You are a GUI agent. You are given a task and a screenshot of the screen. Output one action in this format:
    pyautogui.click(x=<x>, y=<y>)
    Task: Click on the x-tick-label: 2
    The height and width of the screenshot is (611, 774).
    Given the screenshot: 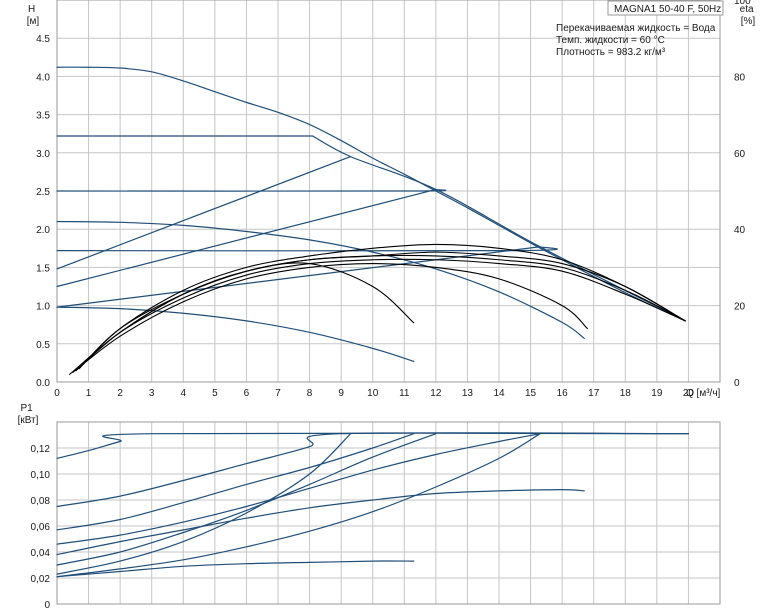 What is the action you would take?
    pyautogui.click(x=120, y=393)
    